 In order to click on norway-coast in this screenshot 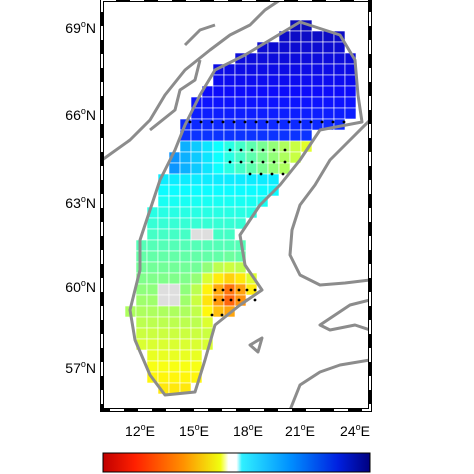, I will do `click(191, 81)`.